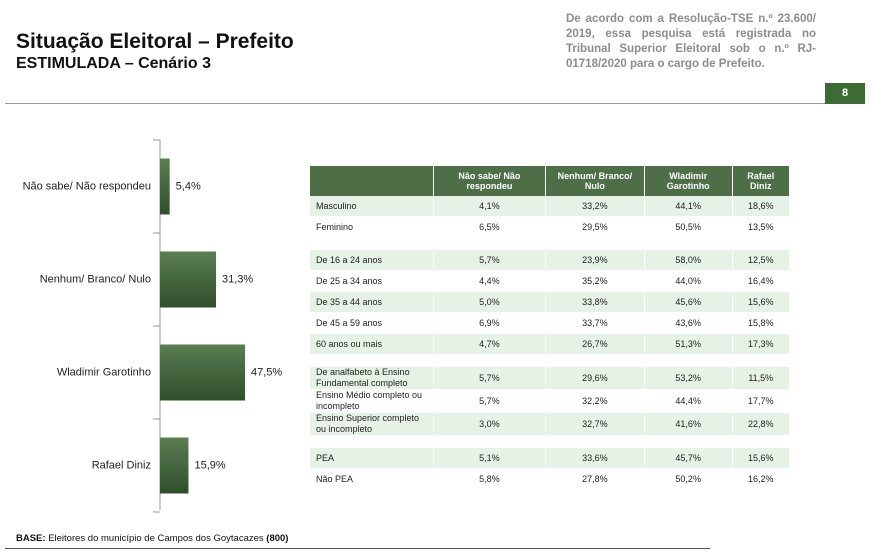 Image resolution: width=872 pixels, height=555 pixels. I want to click on table-row: Masculino 4,1% 33,2% 44,1% 18,6%, so click(550, 206).